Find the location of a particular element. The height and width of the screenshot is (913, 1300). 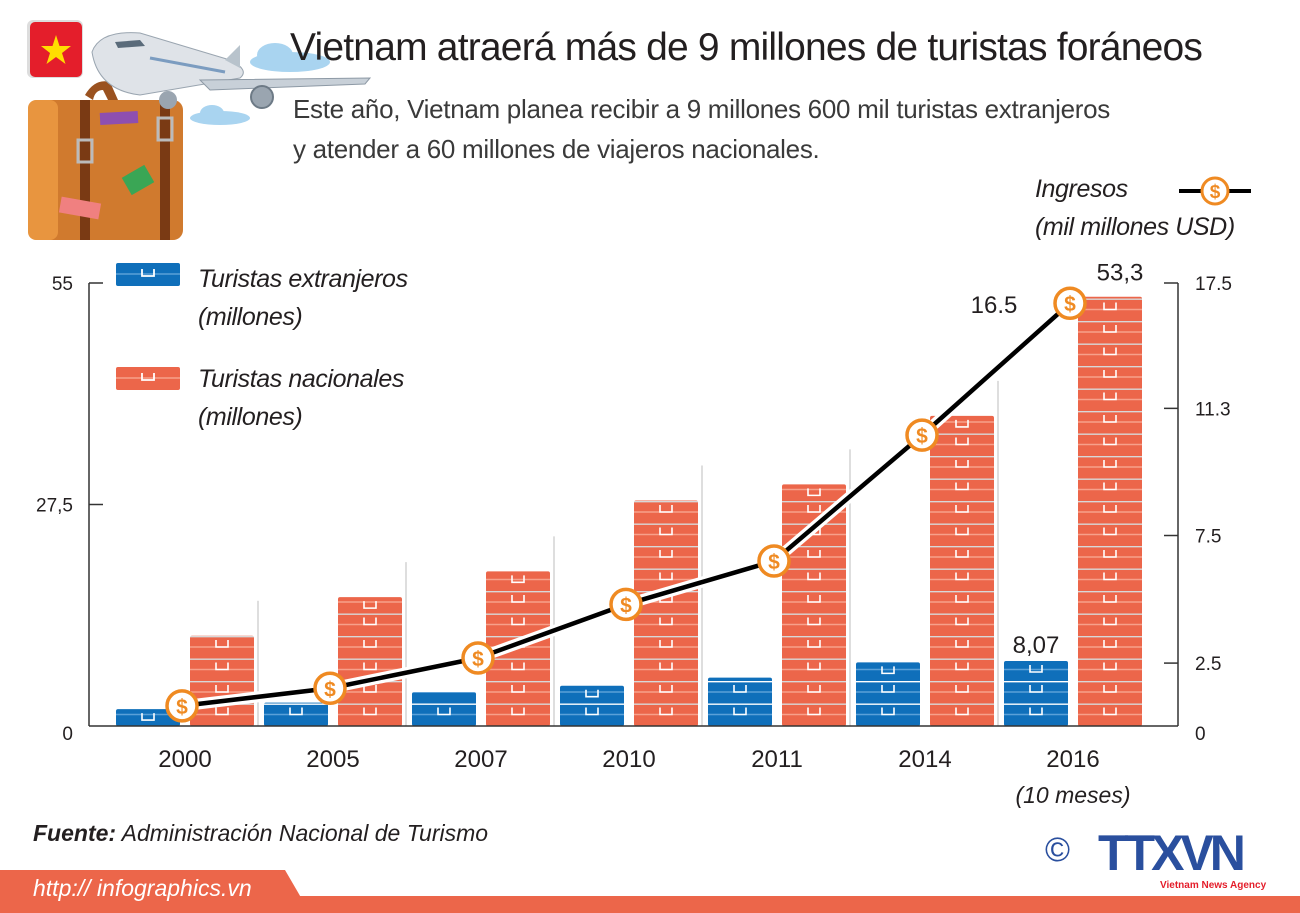

legend-domestic-label: Turistas nacionales is located at coordinates (301, 379).